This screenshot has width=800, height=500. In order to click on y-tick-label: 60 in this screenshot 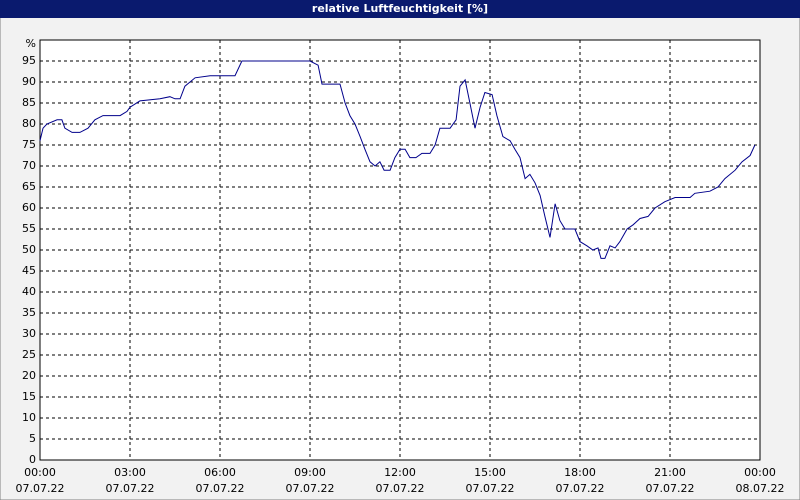, I will do `click(29, 207)`.